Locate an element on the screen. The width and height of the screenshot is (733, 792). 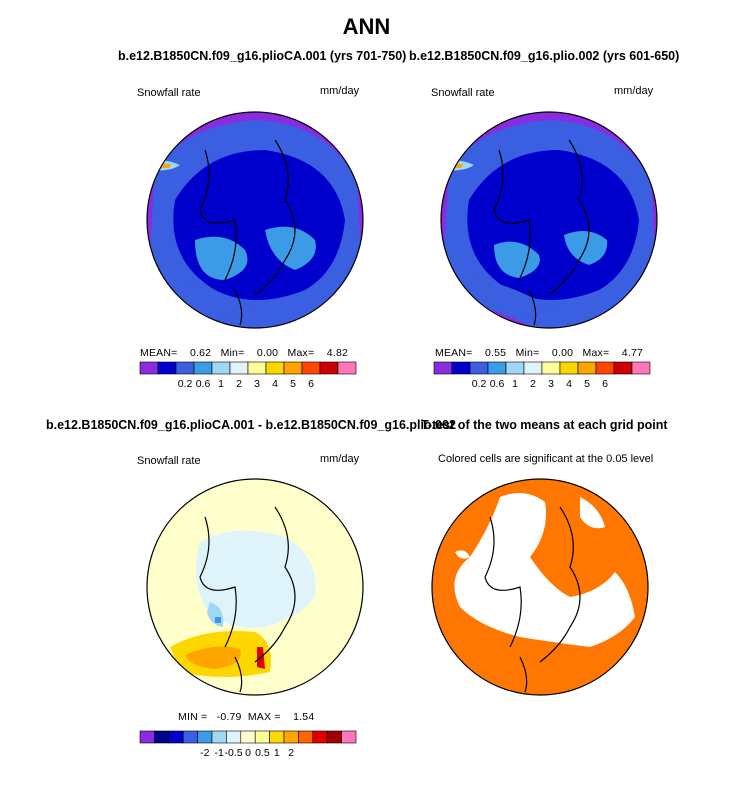
panel1-min-label: Min= is located at coordinates (232, 353).